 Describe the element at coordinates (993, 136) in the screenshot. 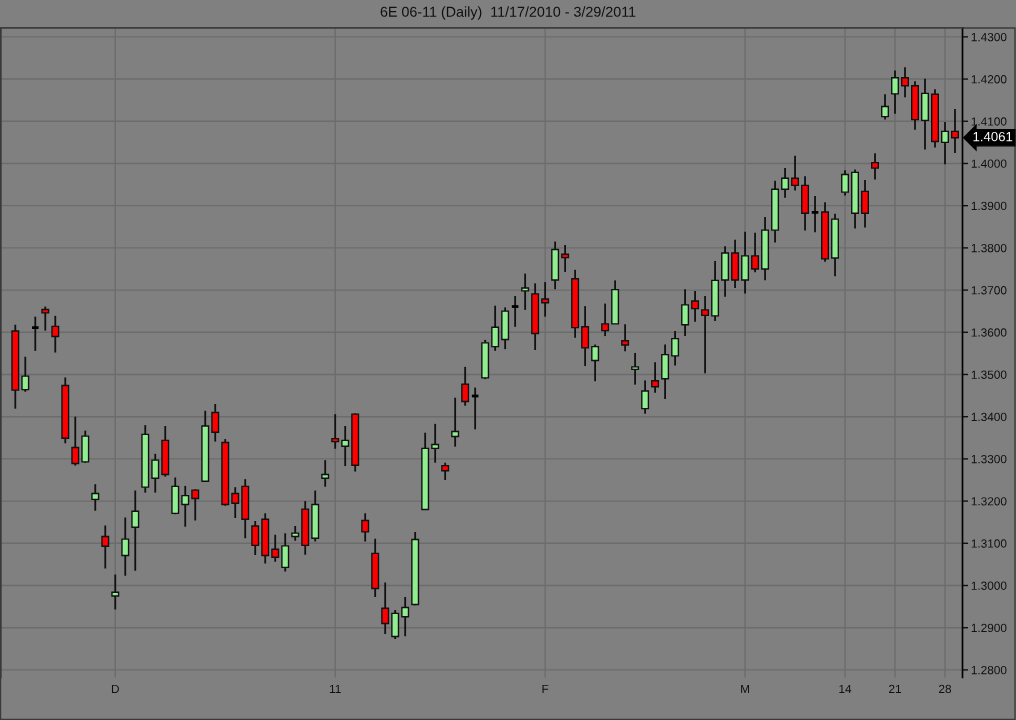

I see `text: 1.4061` at that location.